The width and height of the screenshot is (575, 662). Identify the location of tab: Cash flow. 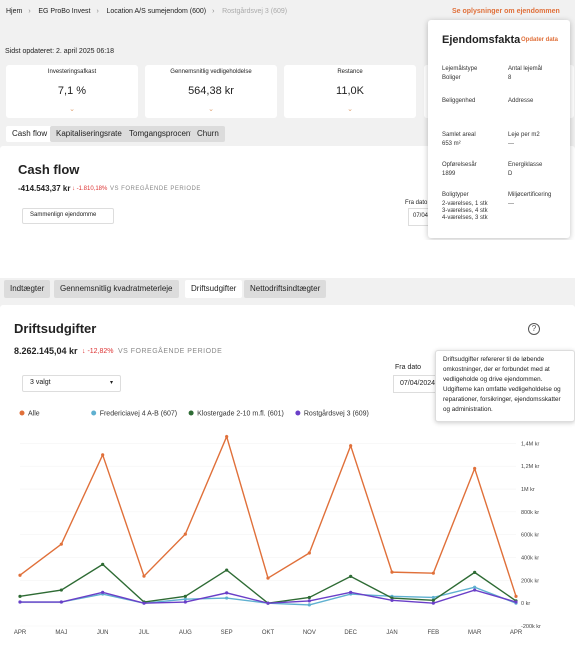
(30, 134).